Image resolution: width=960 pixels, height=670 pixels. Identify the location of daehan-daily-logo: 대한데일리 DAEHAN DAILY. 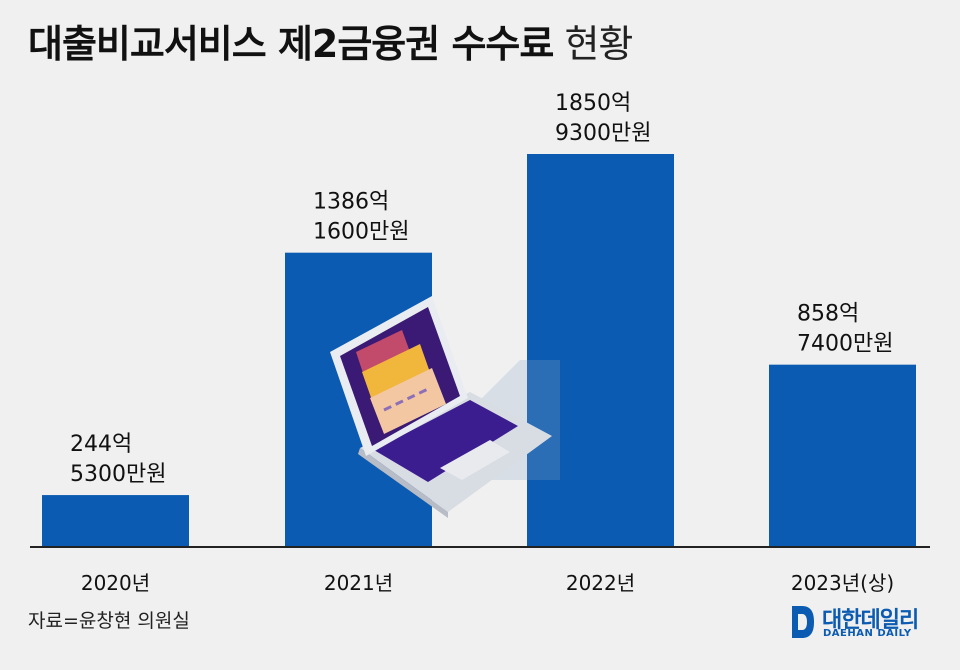
(865, 622).